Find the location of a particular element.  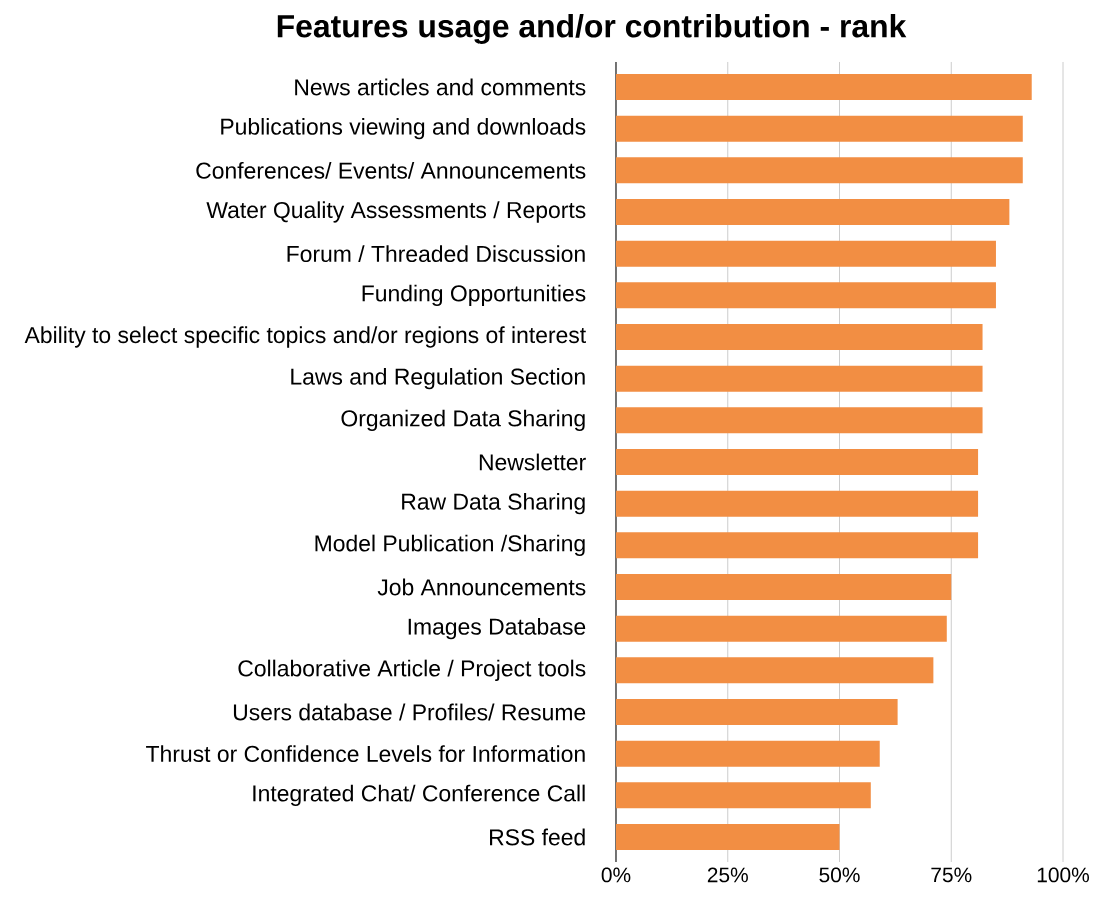

y-tick-label: Model Publication /Sharing is located at coordinates (450, 545).